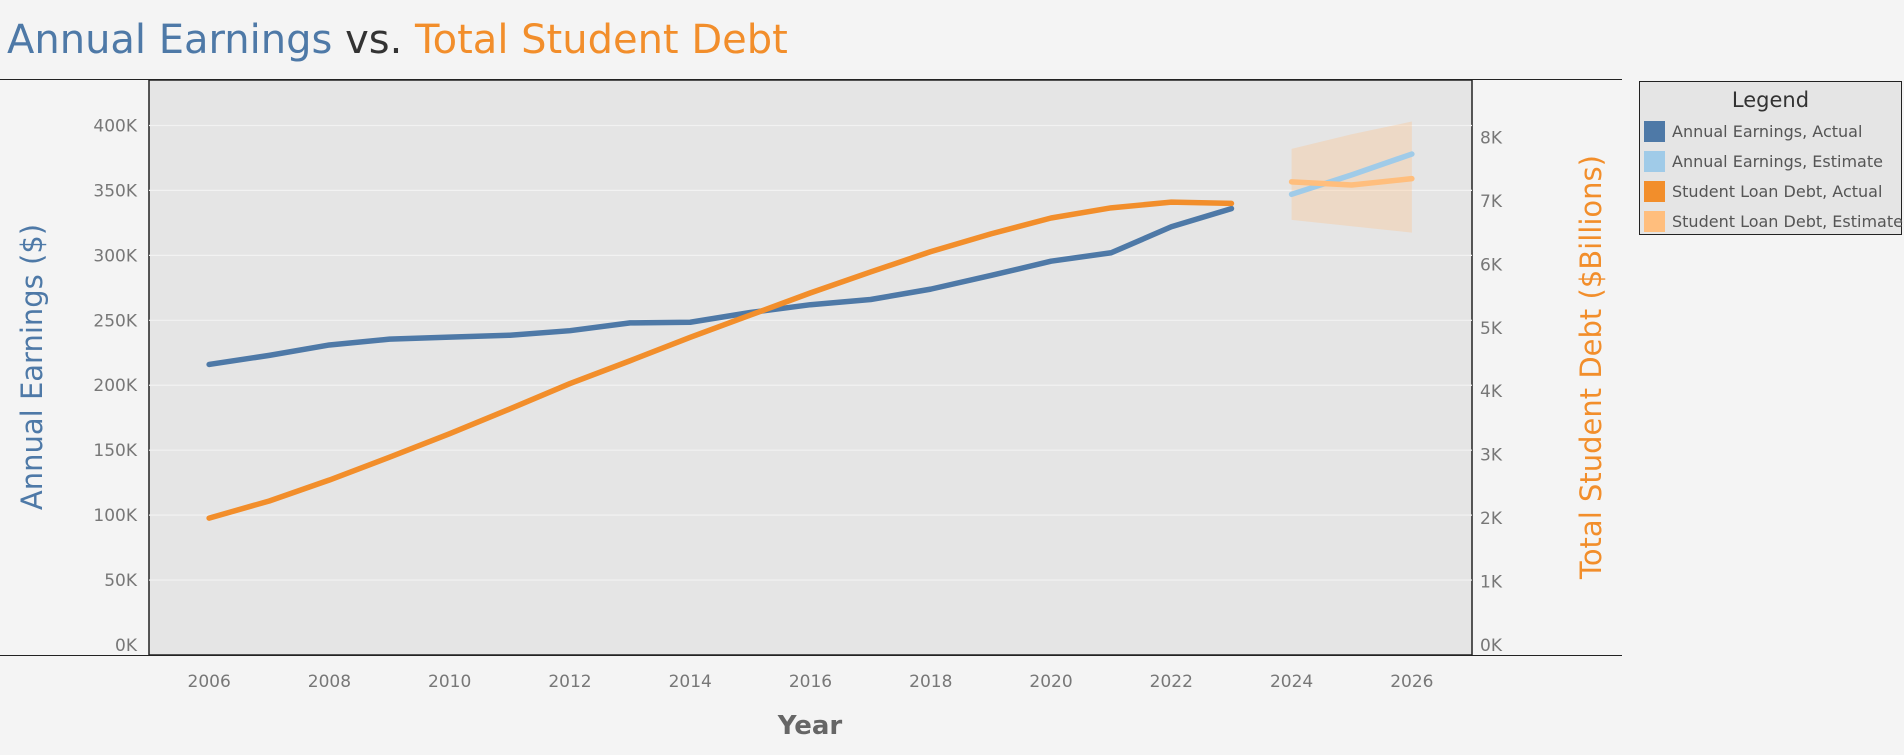 The image size is (1904, 755). What do you see at coordinates (449, 682) in the screenshot?
I see `x-tick-label: 2010` at bounding box center [449, 682].